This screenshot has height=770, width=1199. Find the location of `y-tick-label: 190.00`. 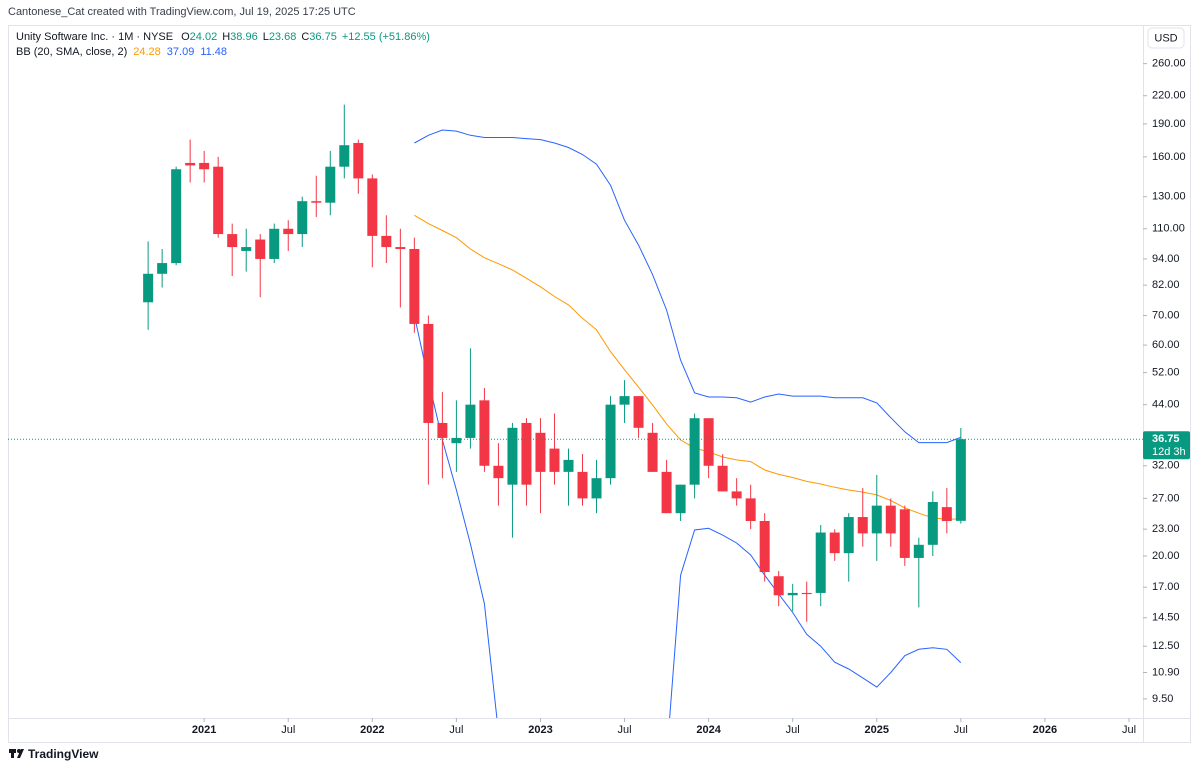

y-tick-label: 190.00 is located at coordinates (1169, 124).